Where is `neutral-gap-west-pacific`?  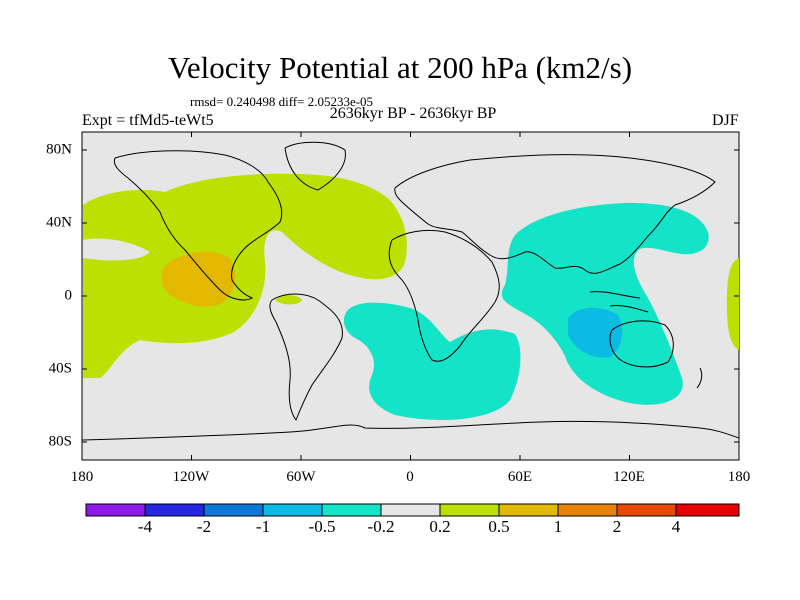 neutral-gap-west-pacific is located at coordinates (116, 249).